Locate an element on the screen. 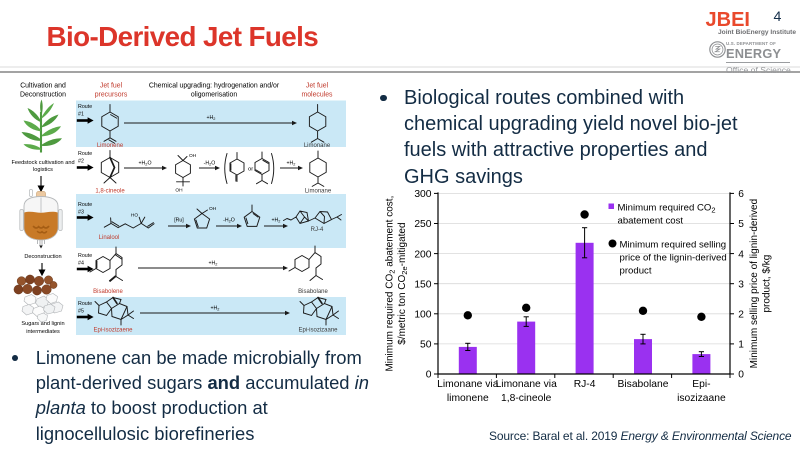 Image resolution: width=800 pixels, height=450 pixels. svg-text: Sugars and lignin is located at coordinates (42, 324).